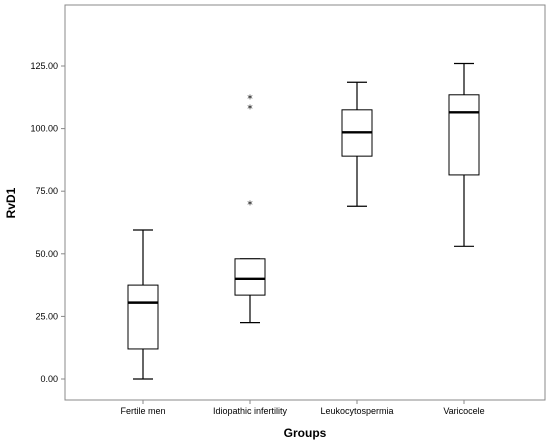 The height and width of the screenshot is (445, 550). What do you see at coordinates (49, 379) in the screenshot?
I see `y-tick-label: 0.00` at bounding box center [49, 379].